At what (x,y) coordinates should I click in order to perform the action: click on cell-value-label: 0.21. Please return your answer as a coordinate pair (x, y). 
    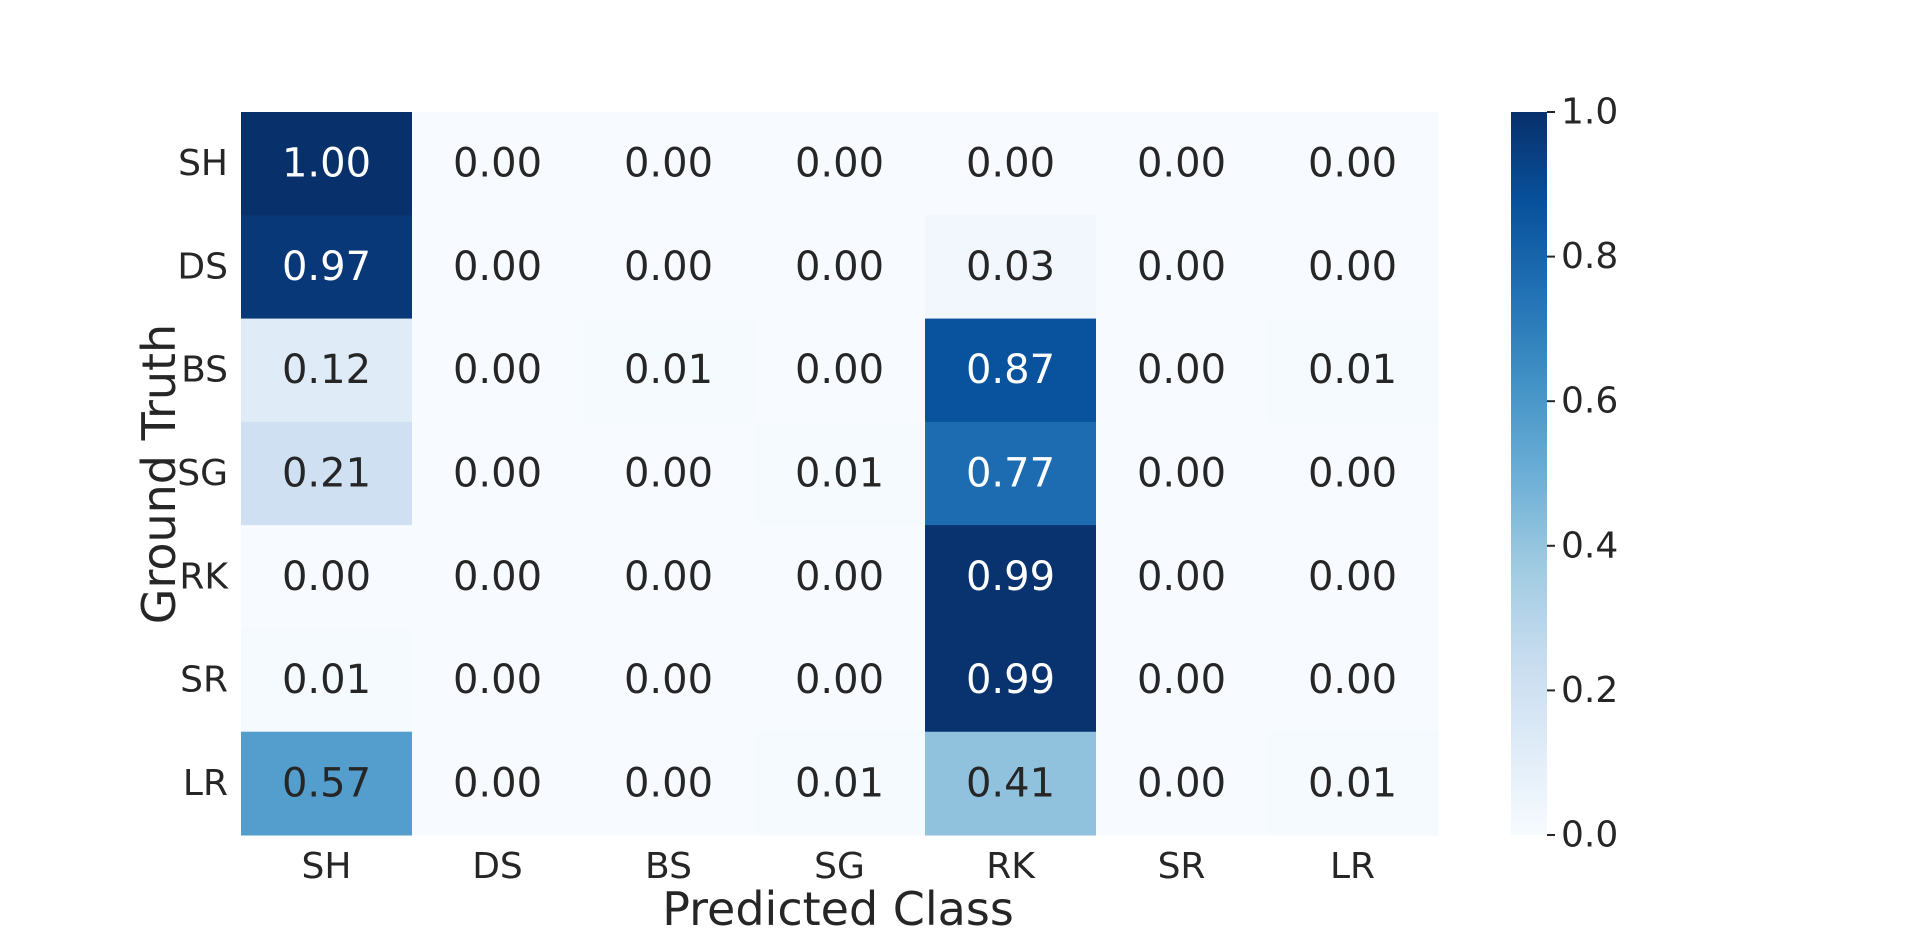
    Looking at the image, I should click on (326, 474).